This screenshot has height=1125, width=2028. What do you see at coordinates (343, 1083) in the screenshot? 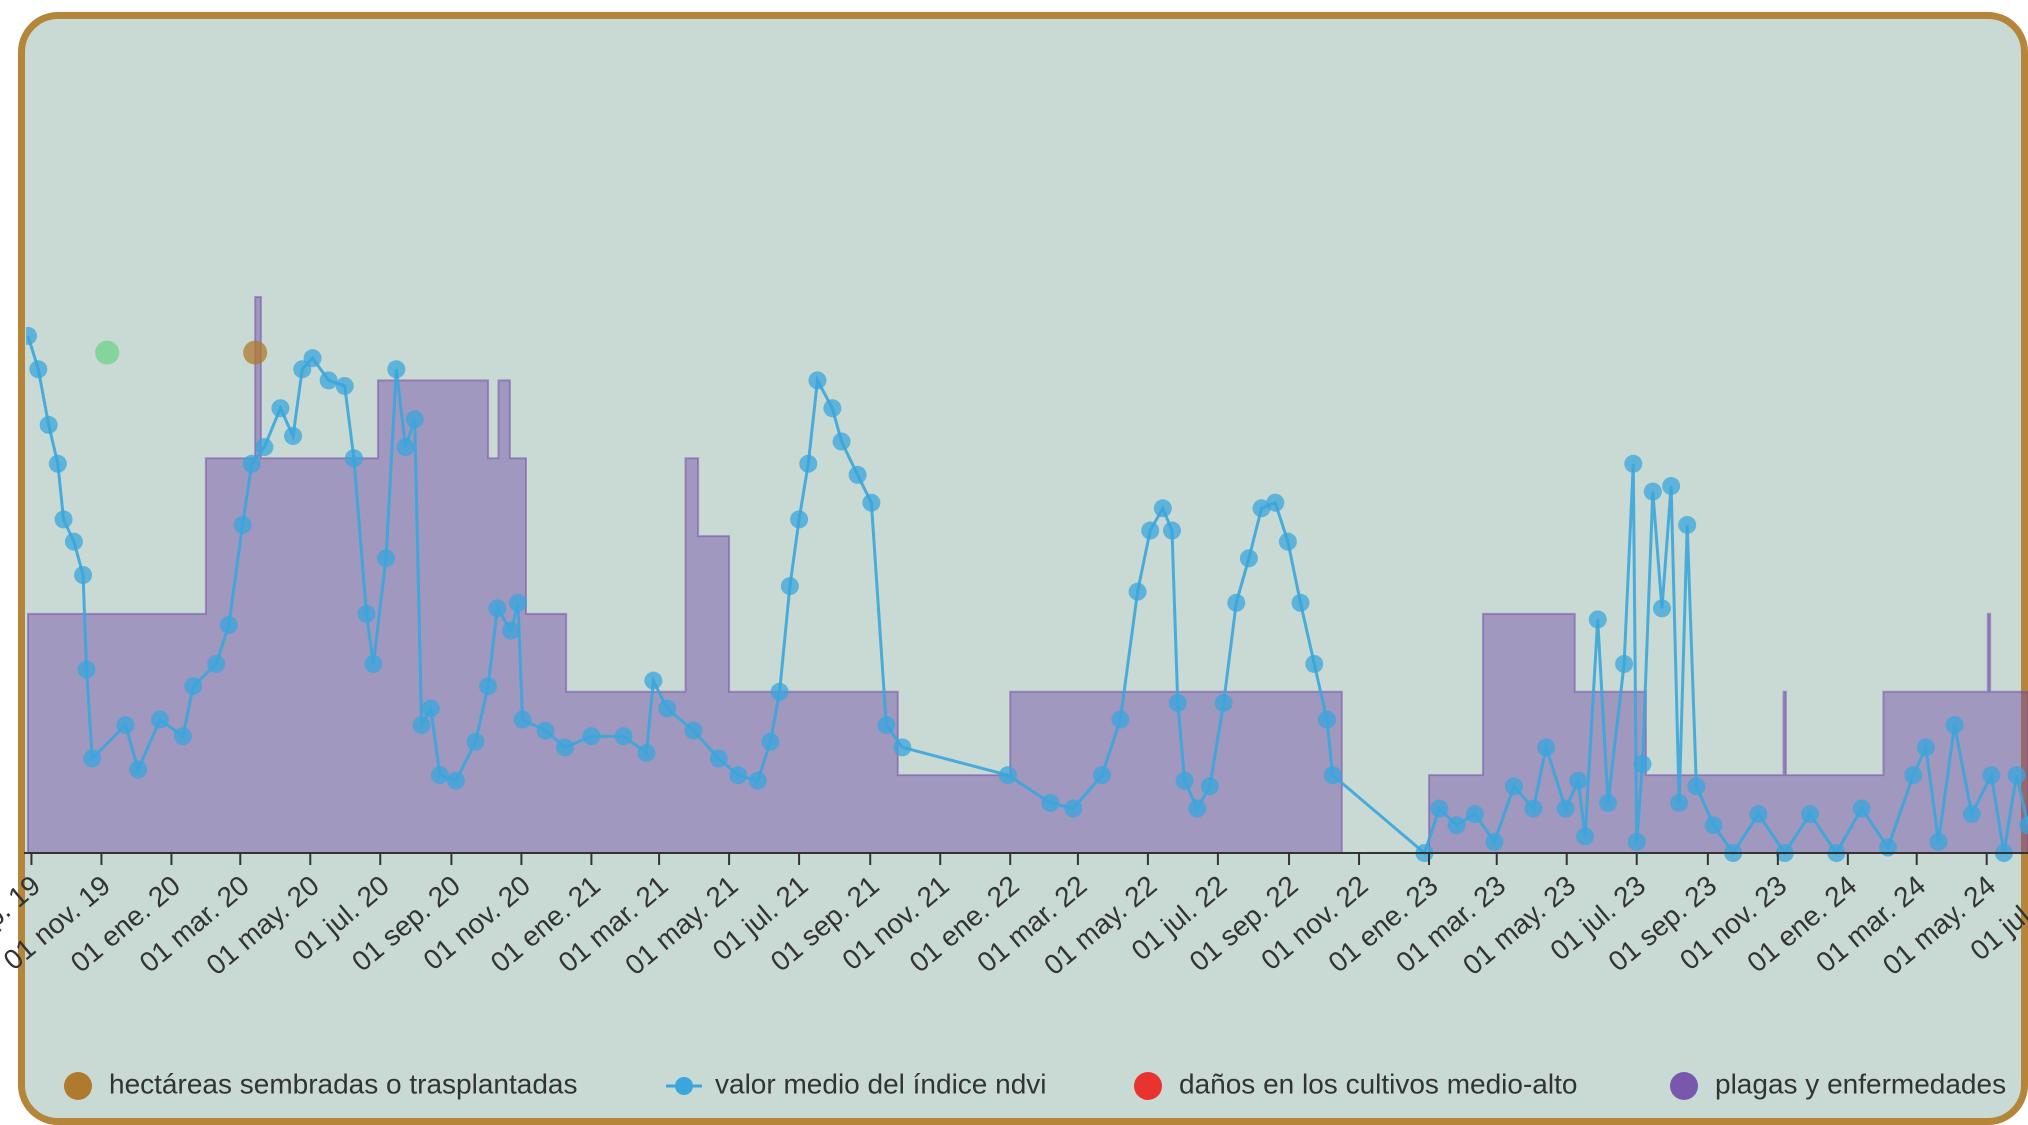
I see `legend-label: hectáreas sembradas o trasplantadas` at bounding box center [343, 1083].